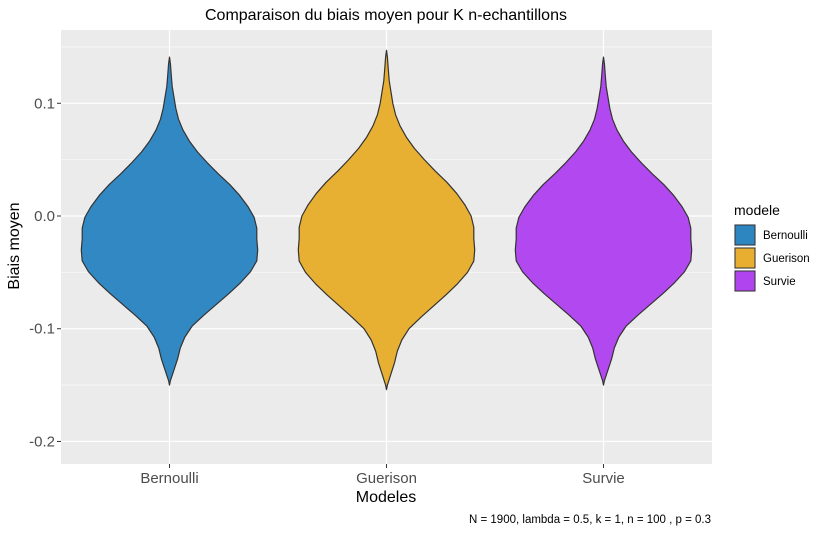  I want to click on legend-swatch-bernoulli, so click(745, 235).